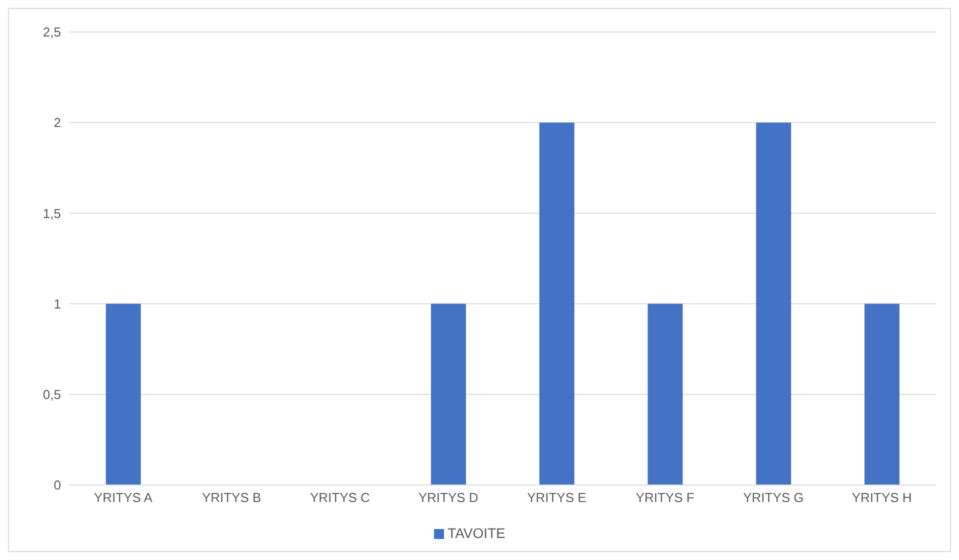  Describe the element at coordinates (57, 485) in the screenshot. I see `y-tick-label: 0` at that location.